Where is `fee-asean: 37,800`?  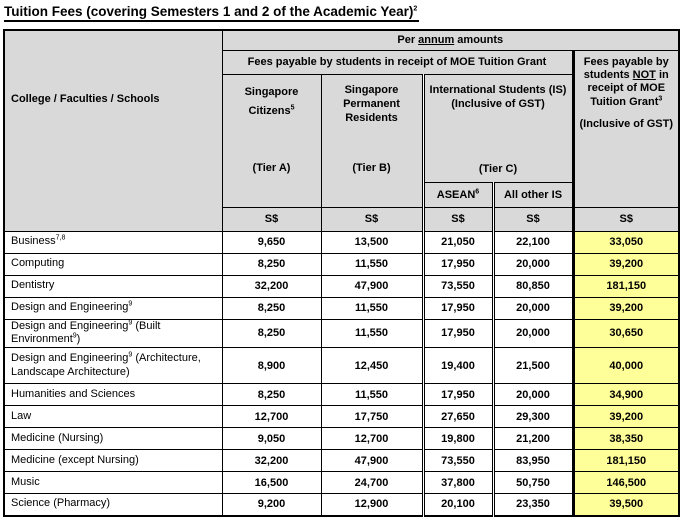 fee-asean: 37,800 is located at coordinates (457, 482).